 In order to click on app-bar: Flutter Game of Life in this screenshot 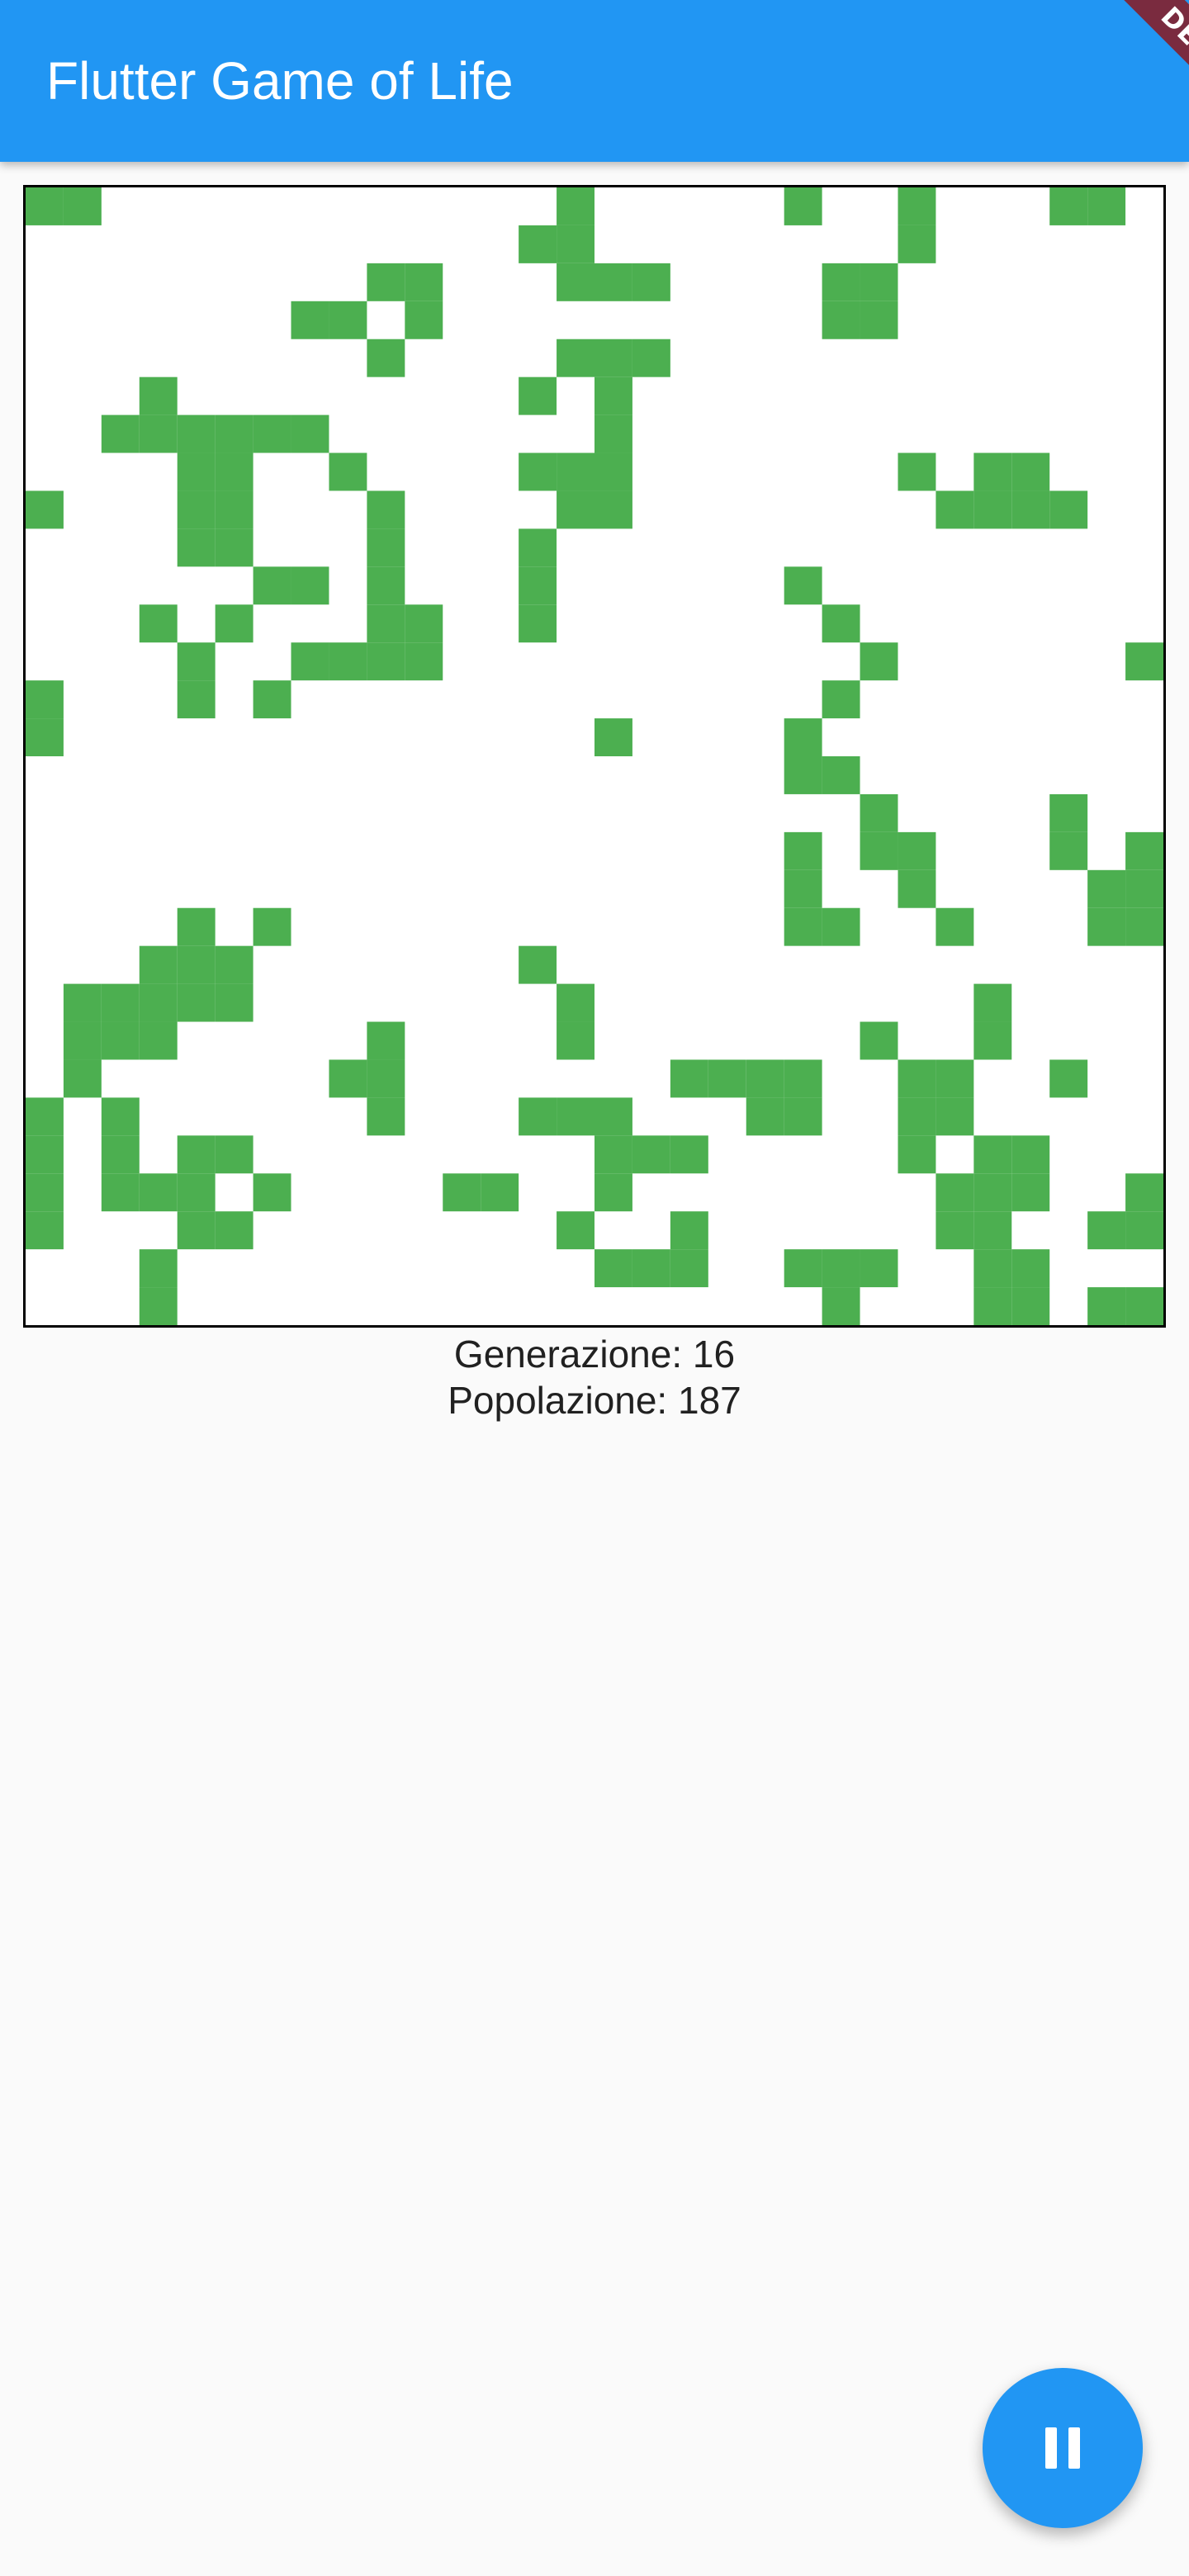, I will do `click(594, 81)`.